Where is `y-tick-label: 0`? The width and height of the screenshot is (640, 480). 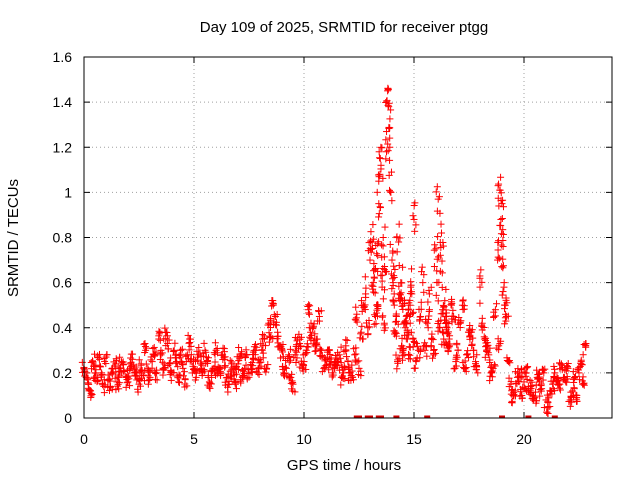 y-tick-label: 0 is located at coordinates (68, 418).